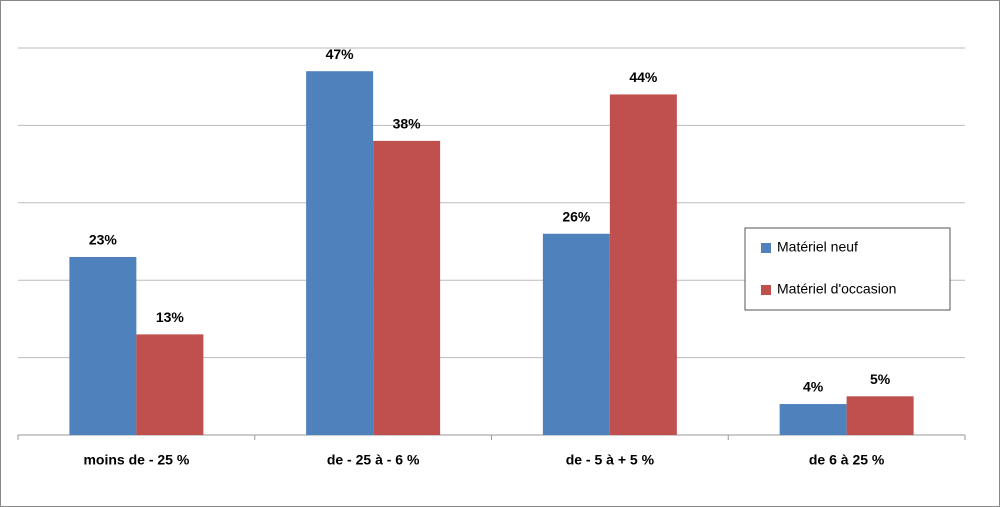  I want to click on x-tick-label: de 6 à 25 %, so click(847, 460).